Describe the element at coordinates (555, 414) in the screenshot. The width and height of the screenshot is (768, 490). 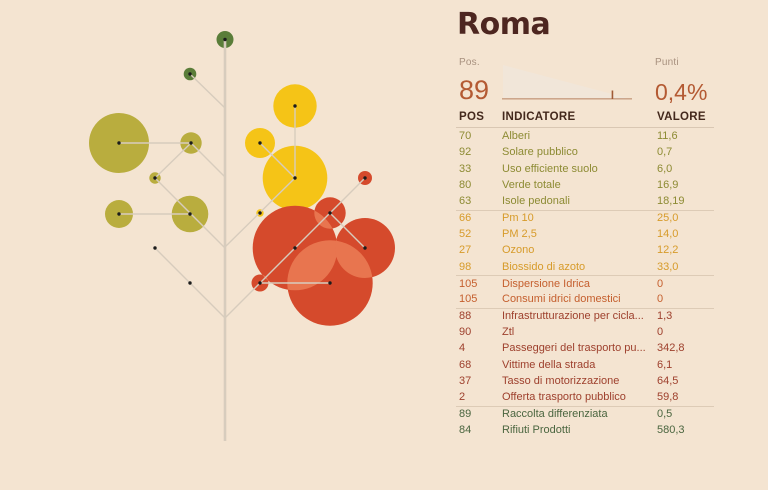
I see `indicator-cell: Raccolta differenziata` at that location.